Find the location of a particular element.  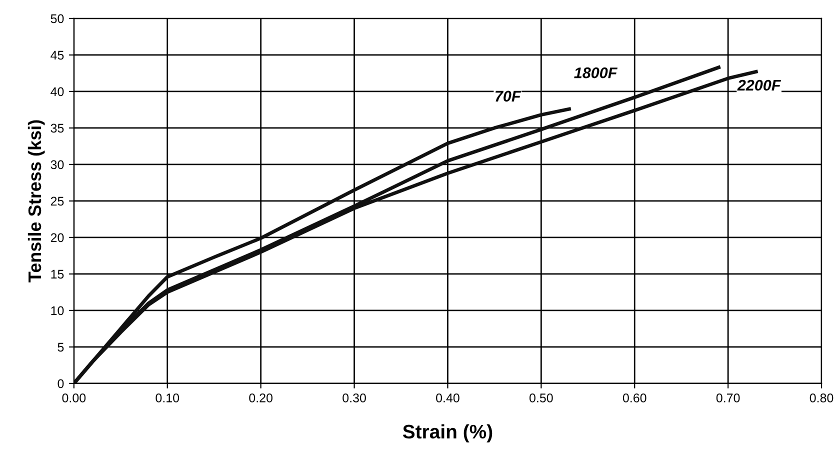

series-label: 70F is located at coordinates (509, 96).